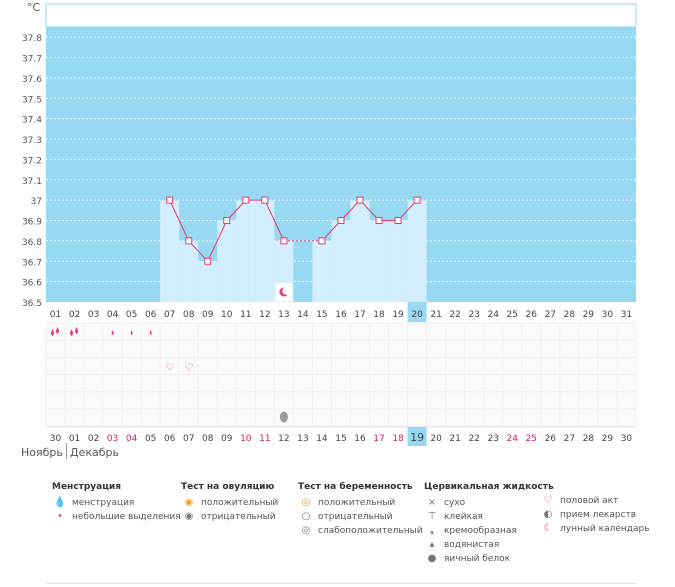 This screenshot has width=675, height=587. Describe the element at coordinates (132, 439) in the screenshot. I see `calendar-day-label: 04` at that location.